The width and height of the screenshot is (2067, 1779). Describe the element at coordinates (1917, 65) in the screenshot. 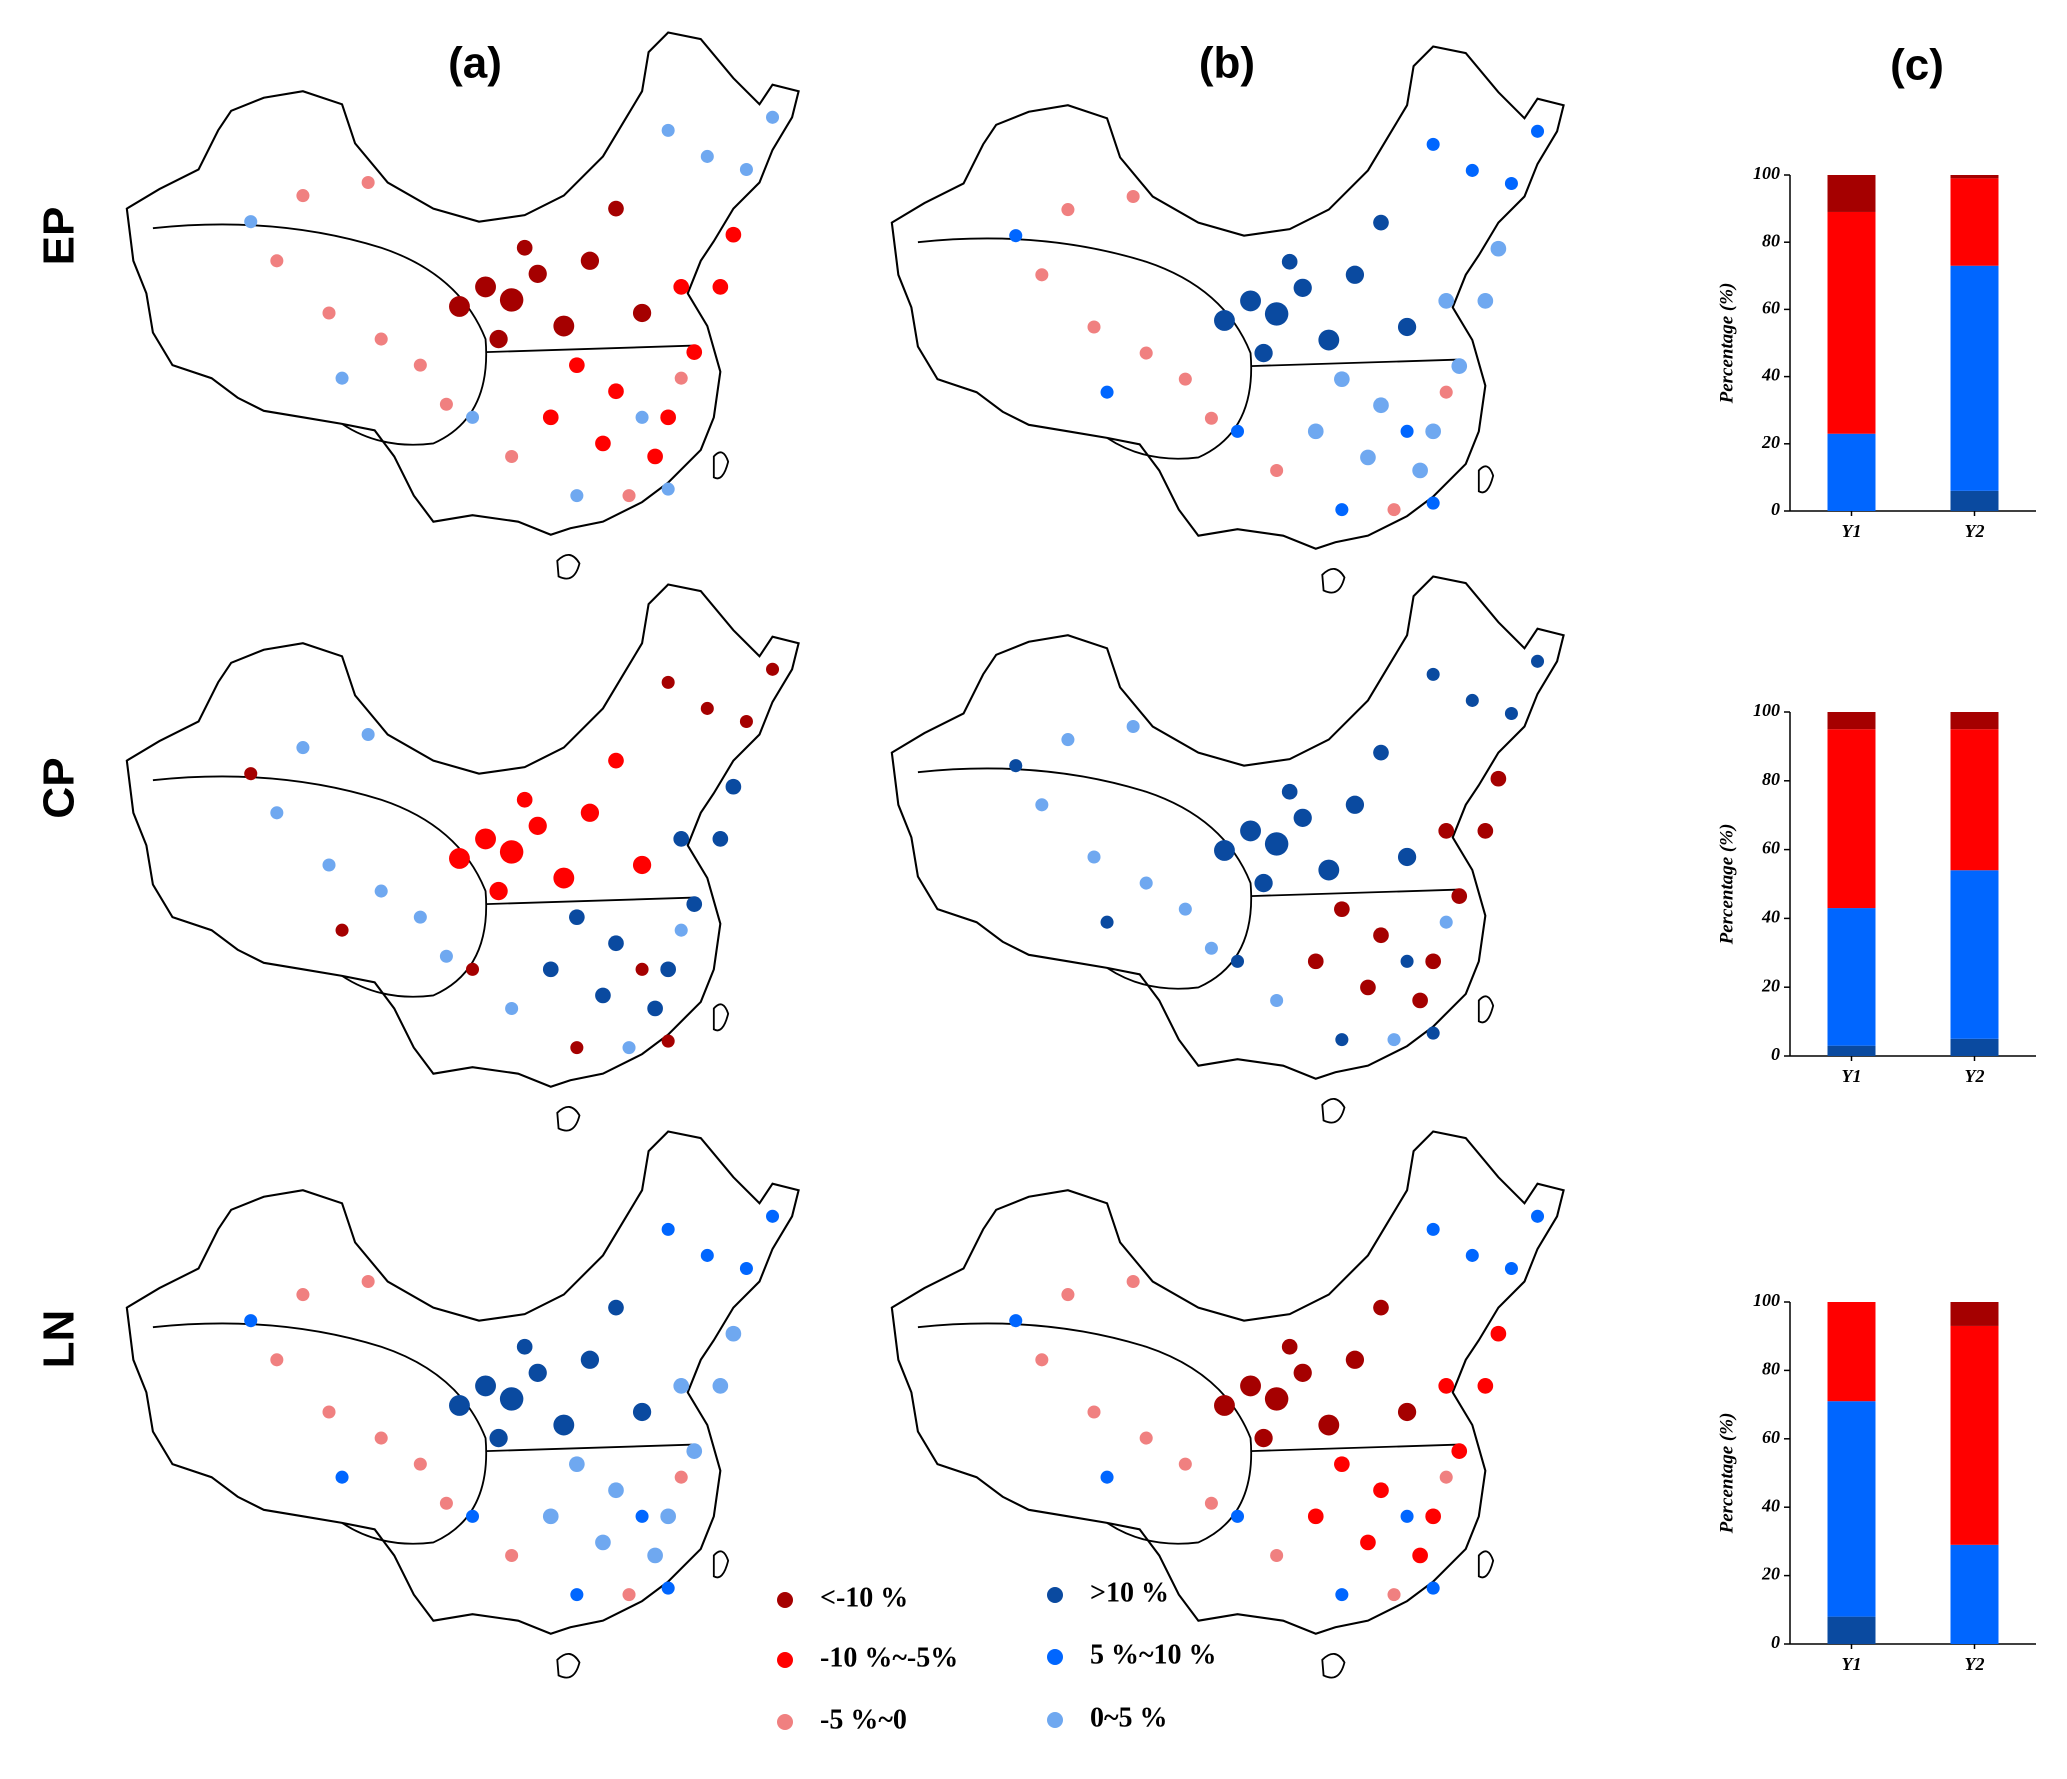

I see `panel-label: (c)` at that location.